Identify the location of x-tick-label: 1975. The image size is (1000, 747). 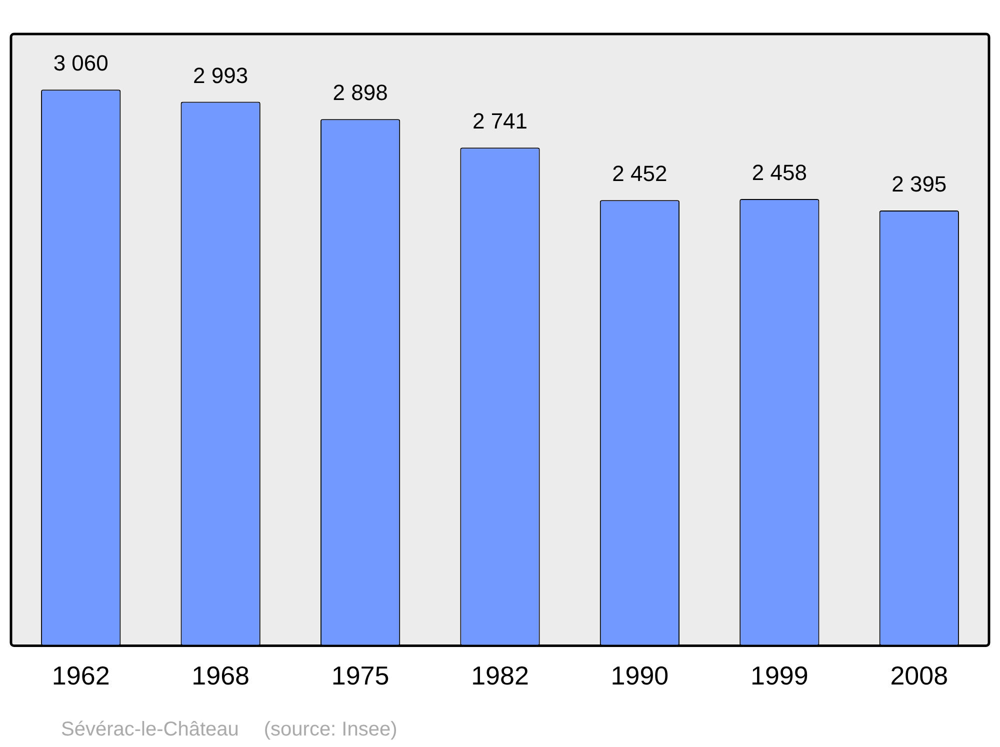
(360, 675).